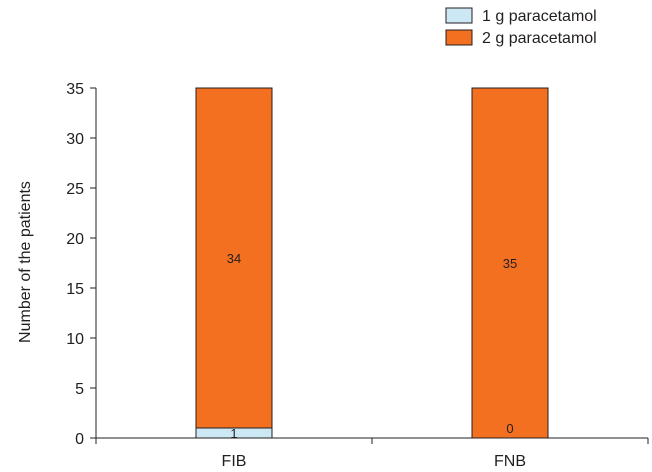  What do you see at coordinates (521, 27) in the screenshot?
I see `legend: 1 g paracetamol 2 g paracetamol` at bounding box center [521, 27].